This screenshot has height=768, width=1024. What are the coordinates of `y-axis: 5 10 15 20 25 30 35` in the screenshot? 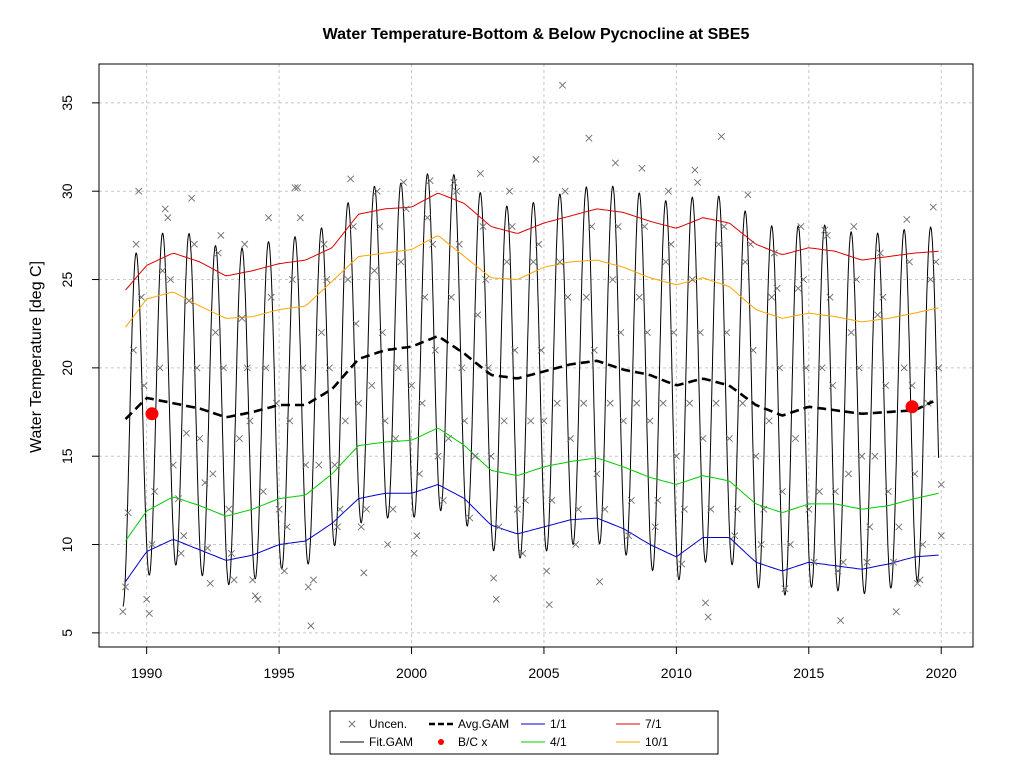 It's located at (79, 366).